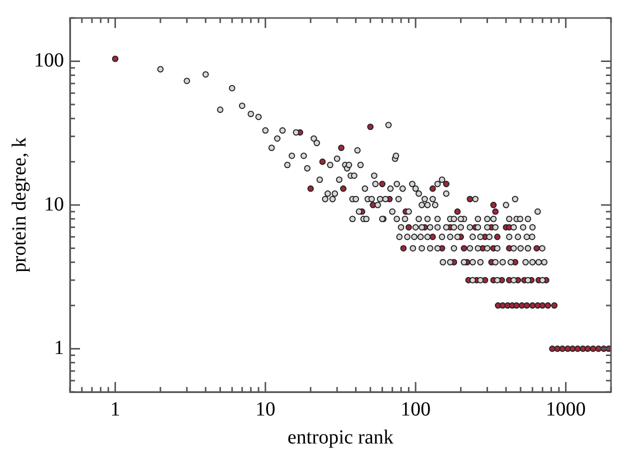  Describe the element at coordinates (115, 409) in the screenshot. I see `x-tick-label: 1` at that location.